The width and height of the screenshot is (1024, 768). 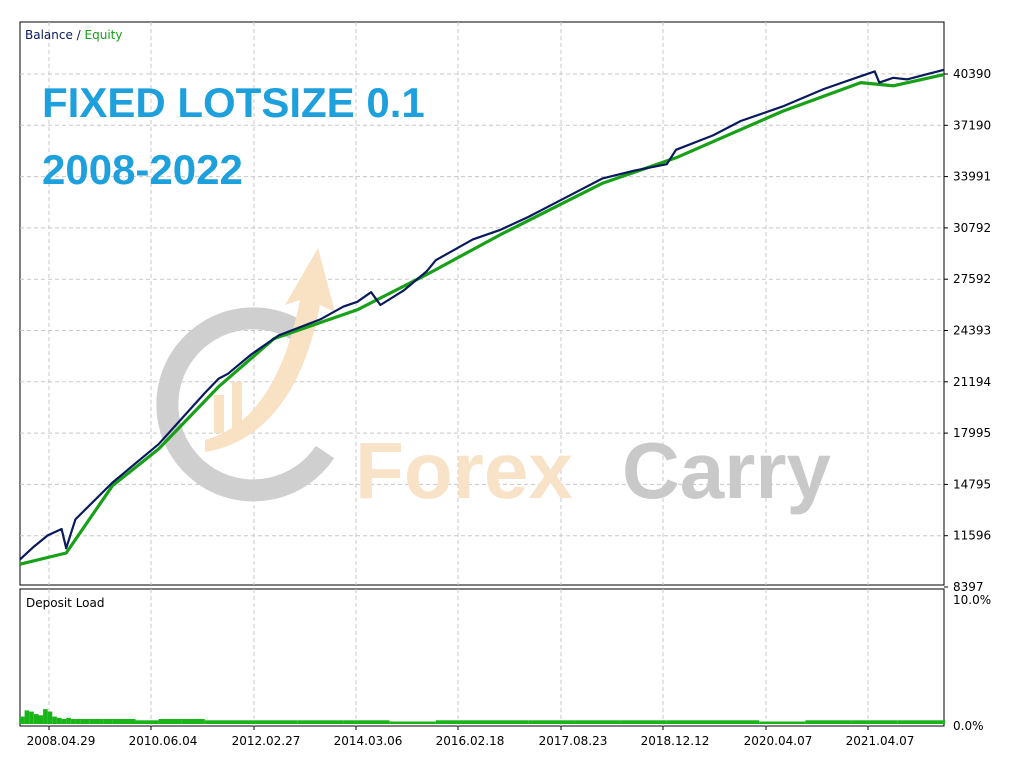 What do you see at coordinates (778, 741) in the screenshot?
I see `x-tick-label: 2020.04.07` at bounding box center [778, 741].